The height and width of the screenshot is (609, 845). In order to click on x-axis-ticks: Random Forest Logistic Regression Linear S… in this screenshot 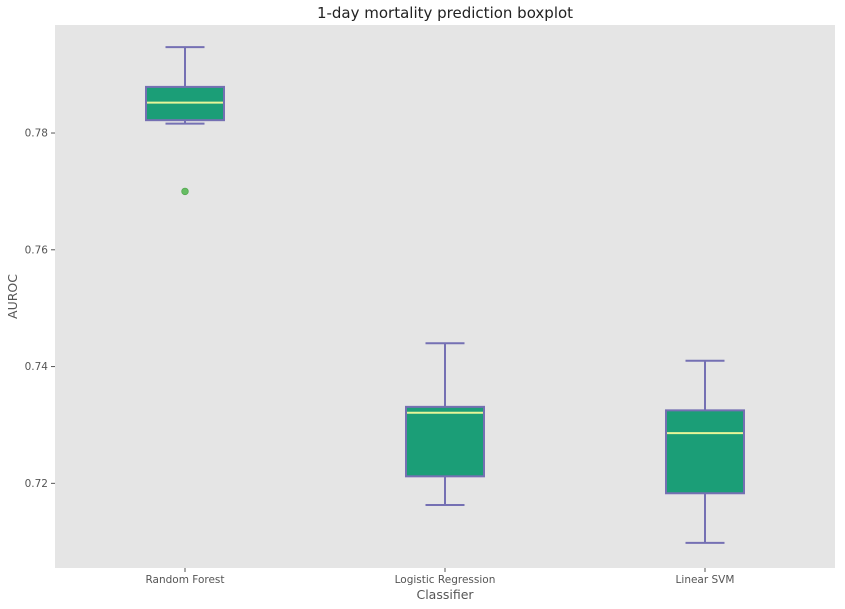, I will do `click(439, 577)`.